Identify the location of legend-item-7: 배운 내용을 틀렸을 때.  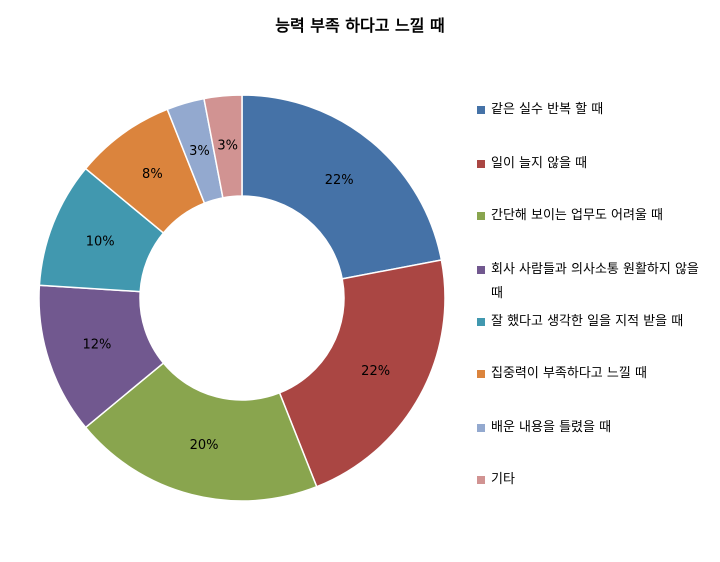
(589, 428).